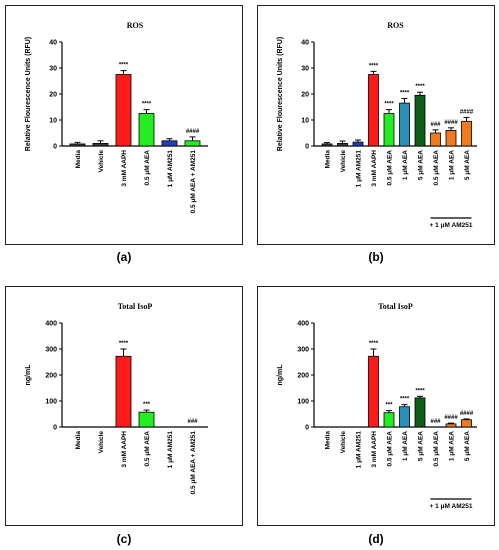  Describe the element at coordinates (51, 324) in the screenshot. I see `y-tick-label: 400` at that location.